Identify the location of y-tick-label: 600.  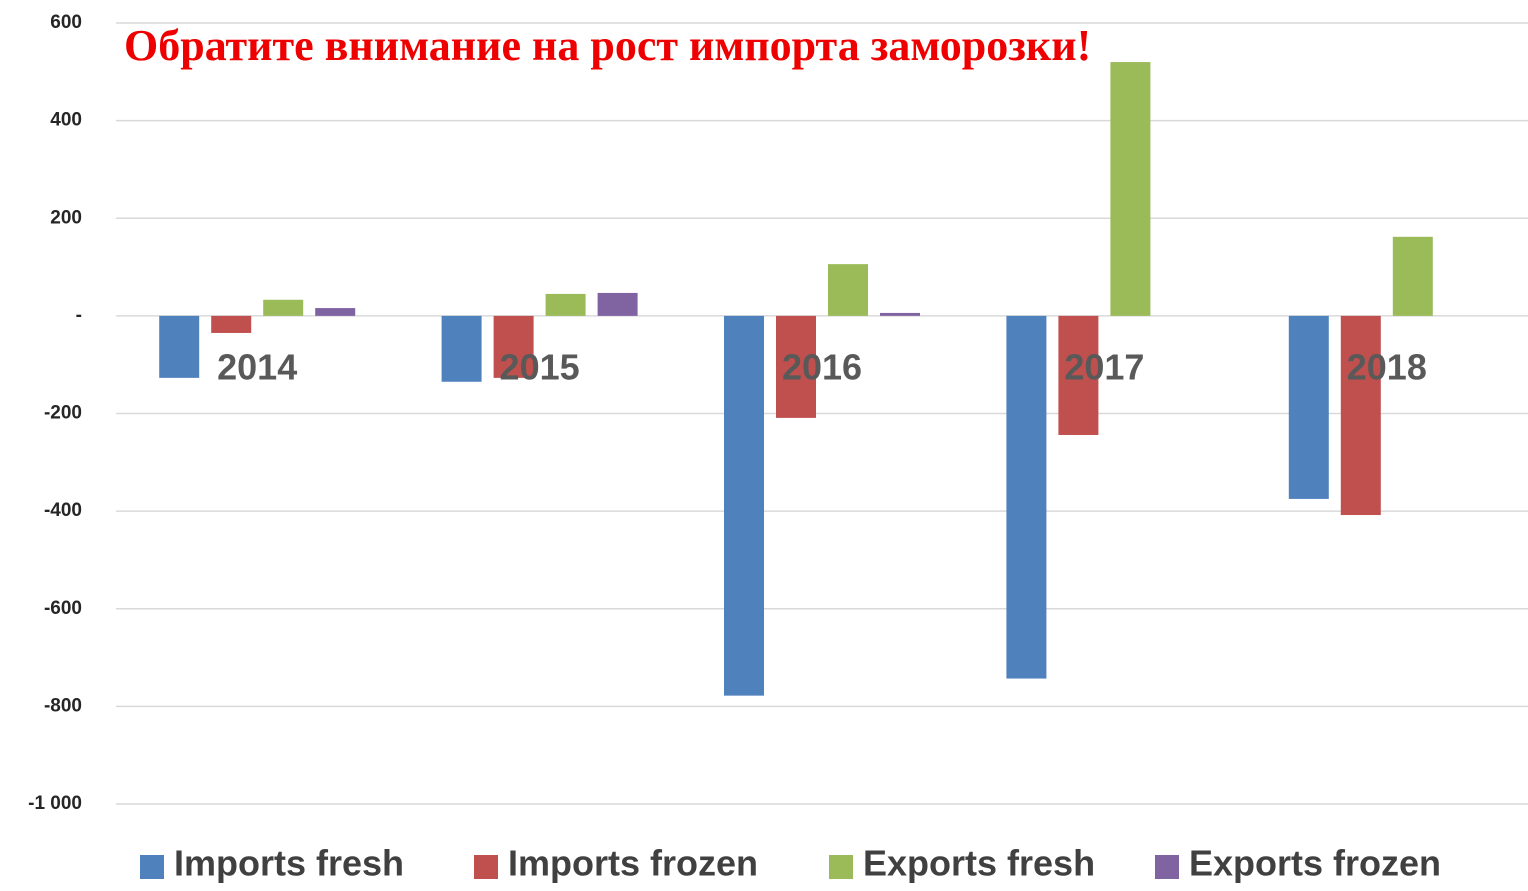
(66, 22).